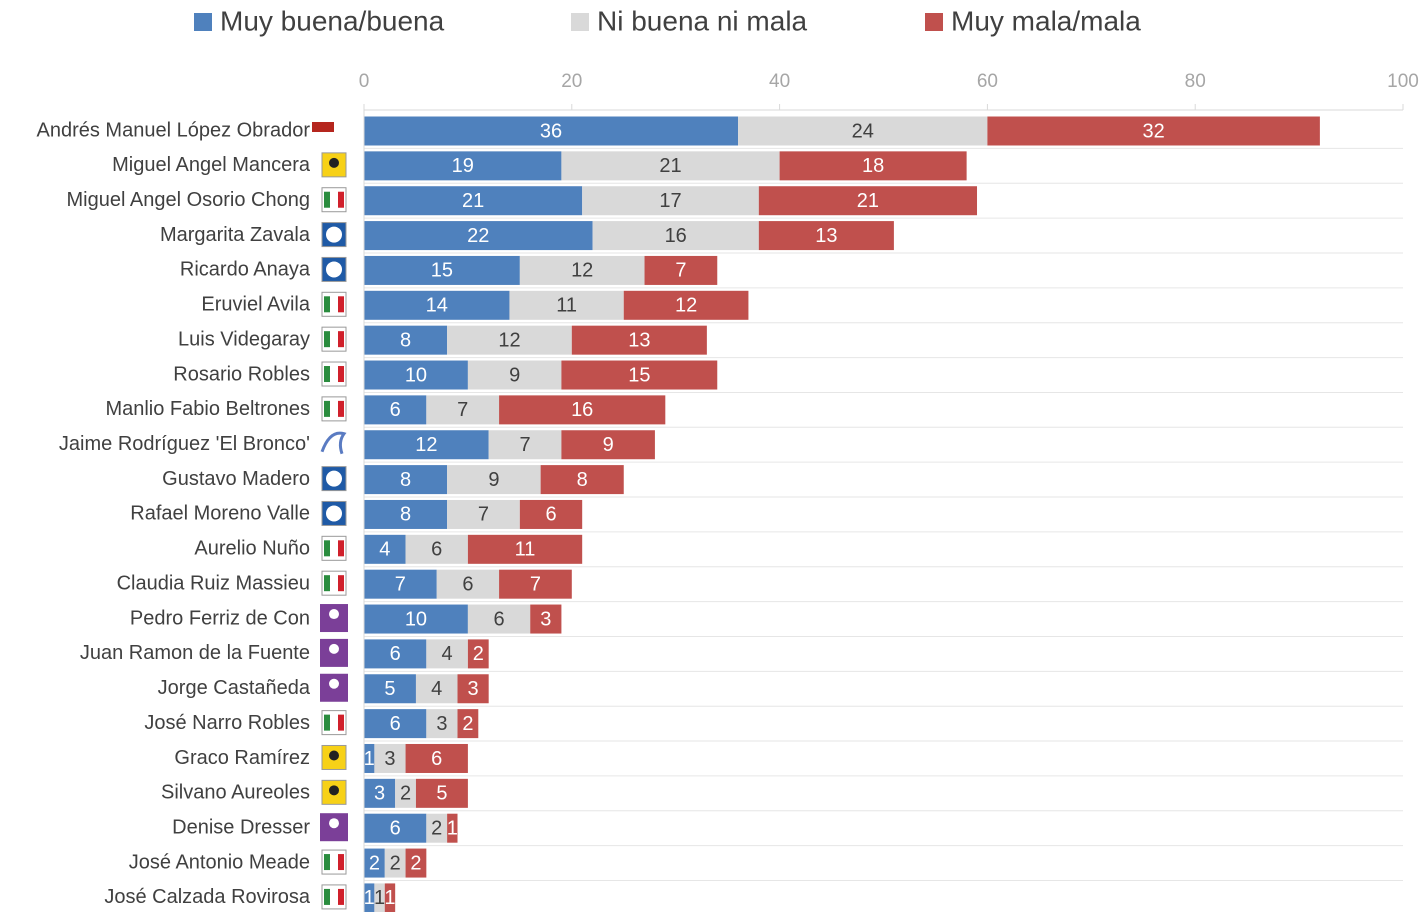 The width and height of the screenshot is (1424, 912). What do you see at coordinates (234, 688) in the screenshot?
I see `category-label: Jorge Castañeda` at bounding box center [234, 688].